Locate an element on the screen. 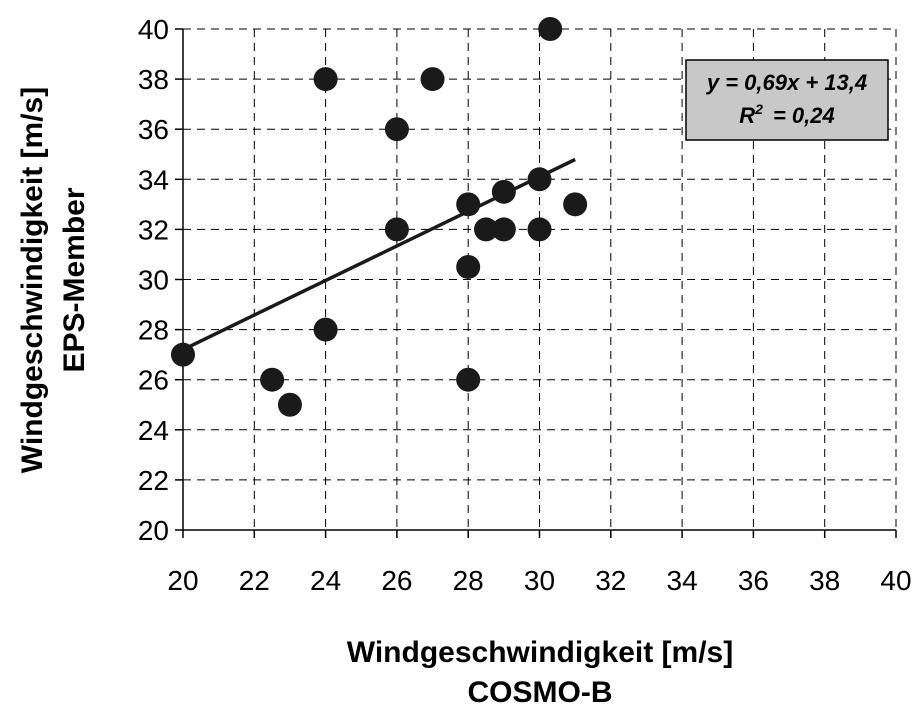  x-tick-label: 20 is located at coordinates (182, 580).